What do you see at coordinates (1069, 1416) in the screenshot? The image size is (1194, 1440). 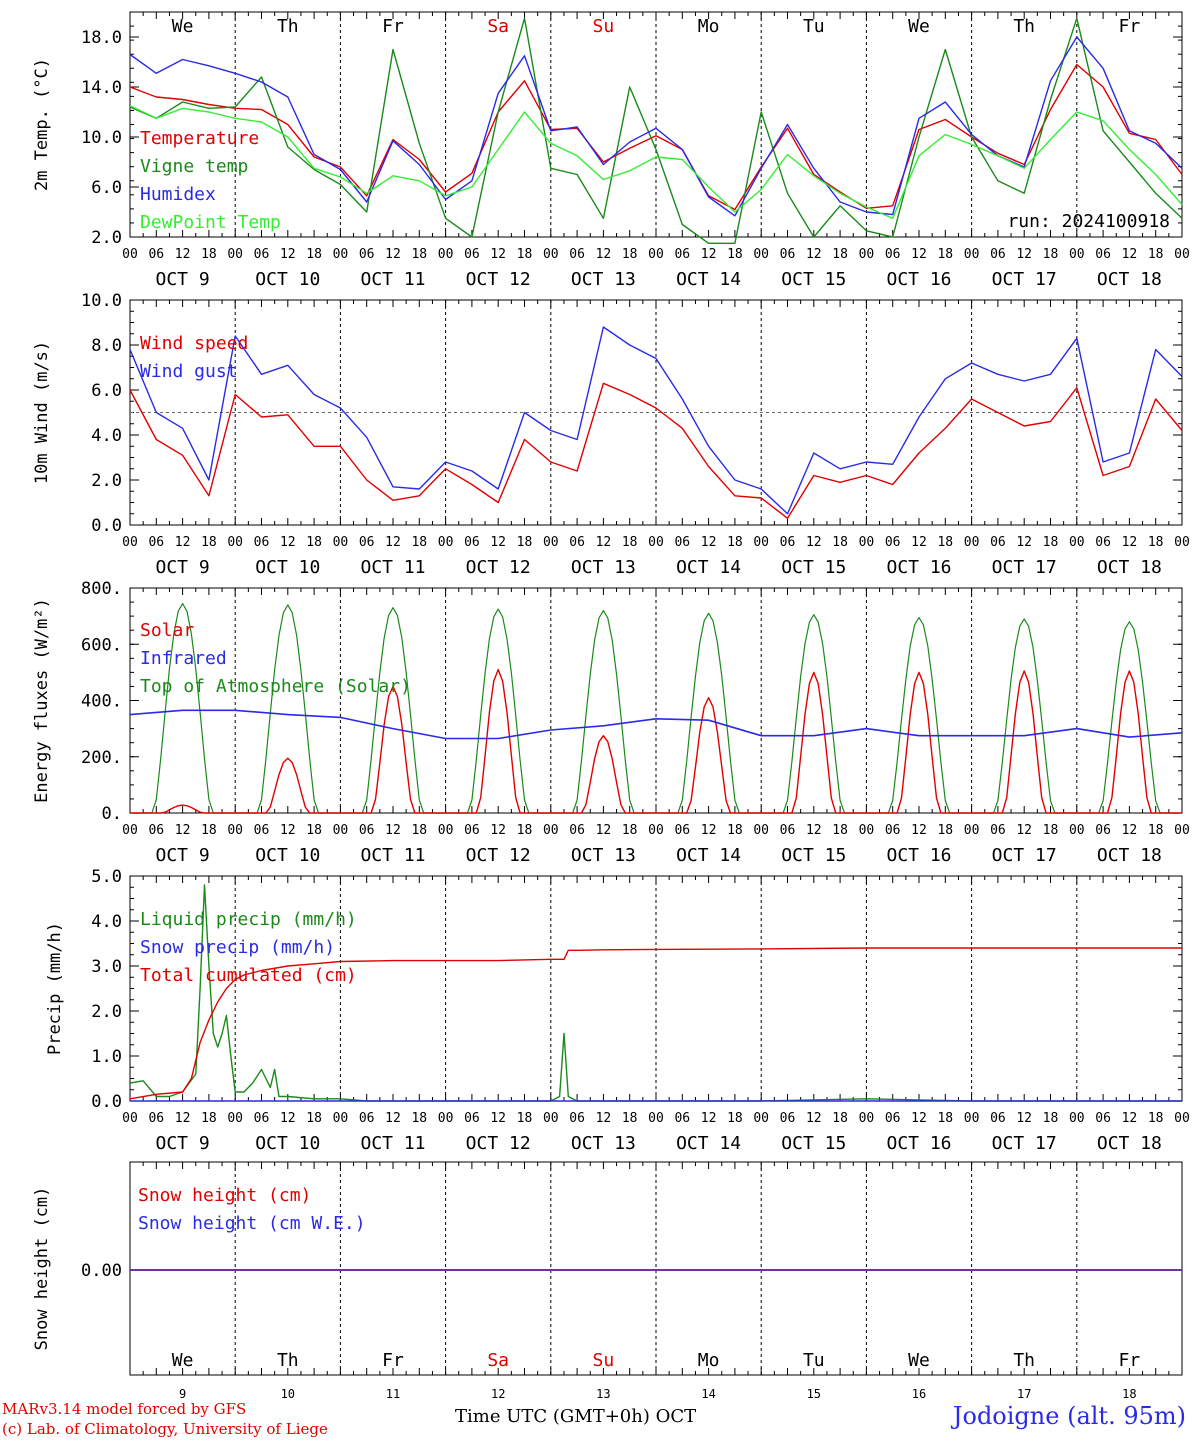 I see `station-name: Jodoigne (alt. 95m)` at bounding box center [1069, 1416].